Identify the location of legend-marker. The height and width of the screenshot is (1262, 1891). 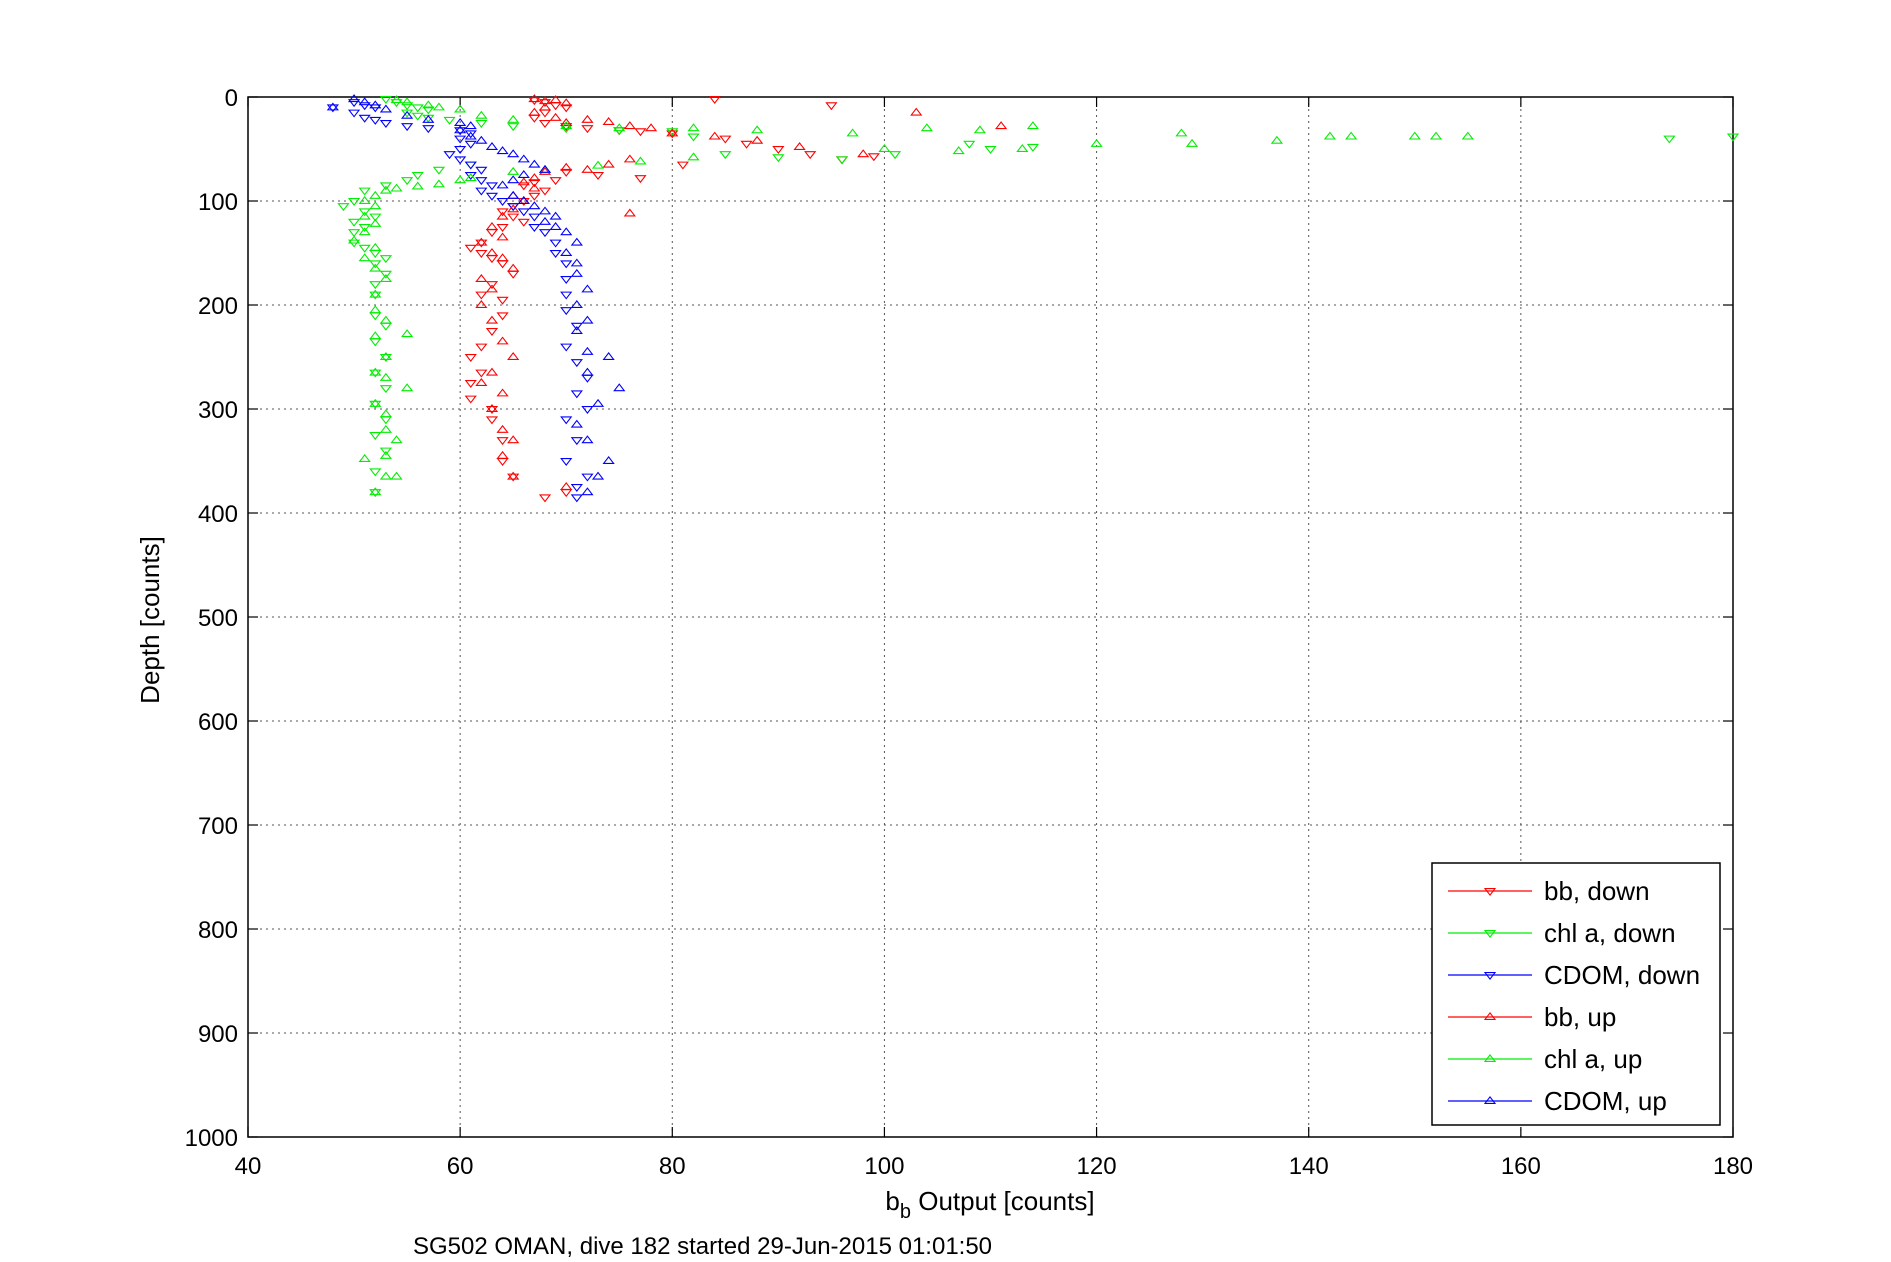
(1490, 1016).